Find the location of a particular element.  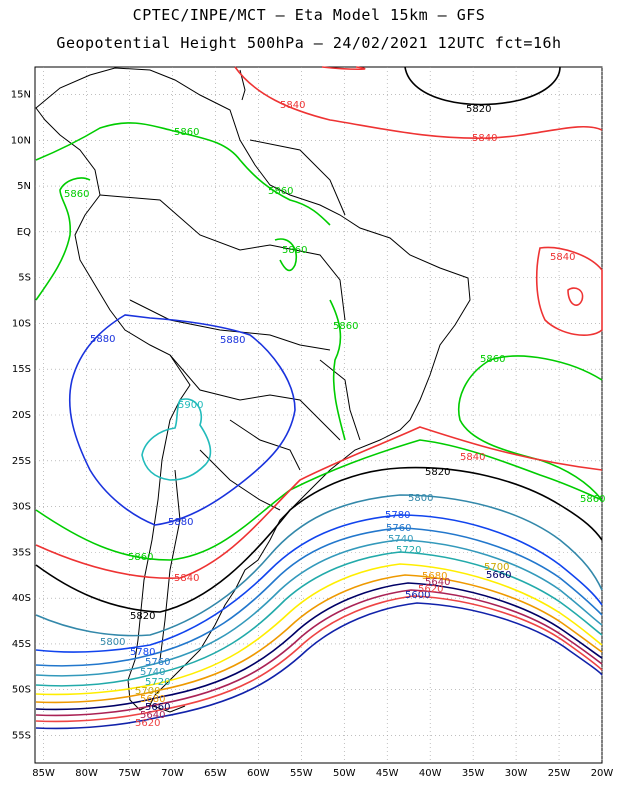

contour-5840-n is located at coordinates (343, 68).